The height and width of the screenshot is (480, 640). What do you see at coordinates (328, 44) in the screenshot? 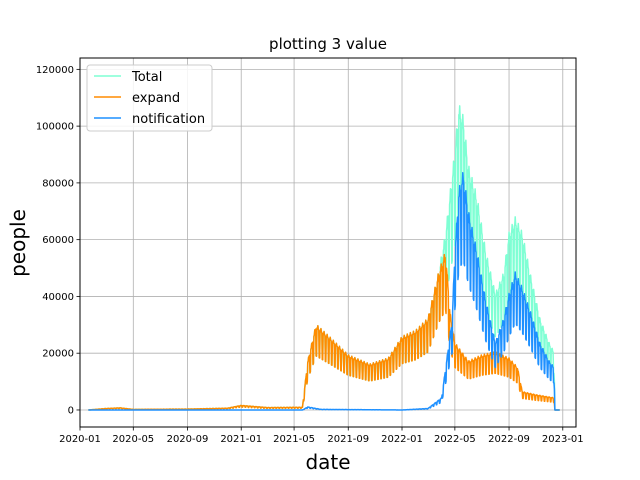
I see `chart-title: plotting 3 value` at bounding box center [328, 44].